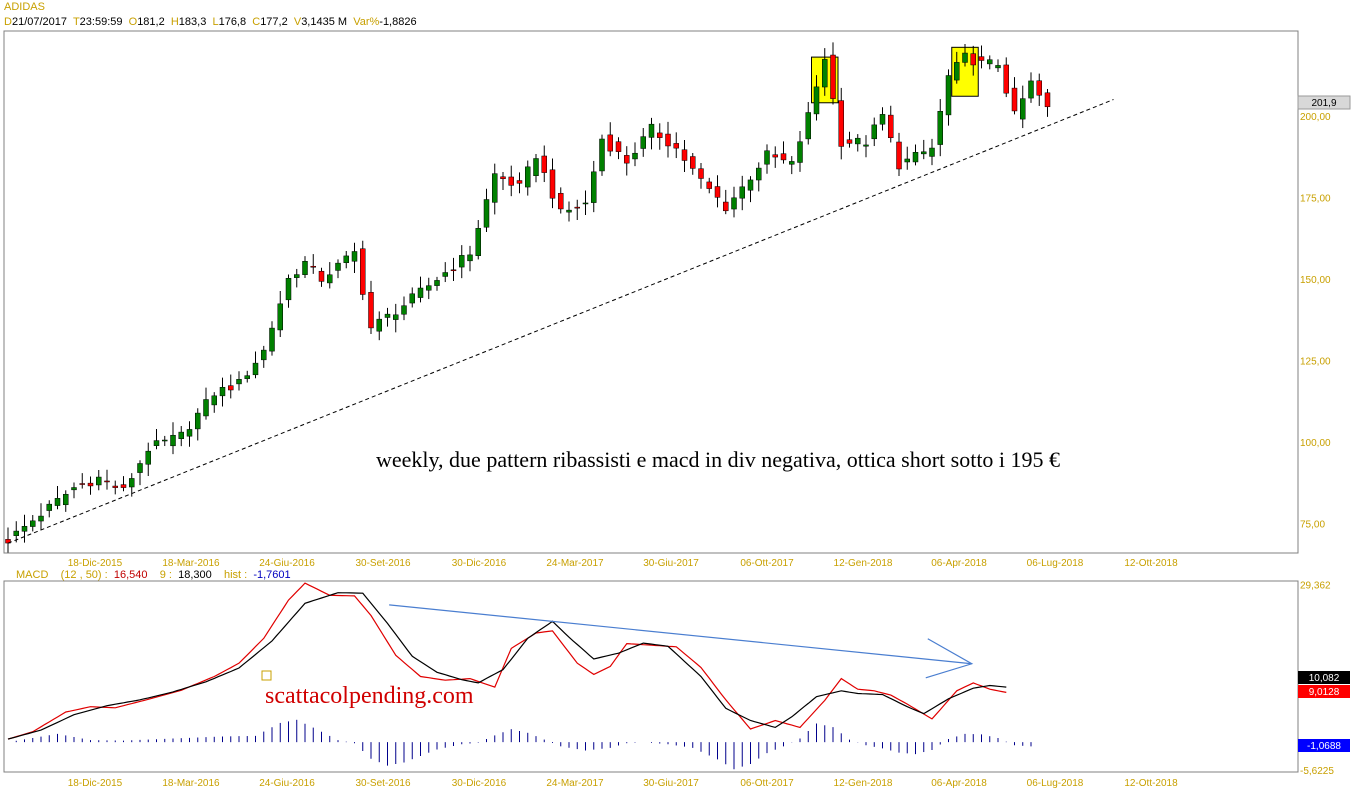  Describe the element at coordinates (1324, 677) in the screenshot. I see `macd-value-badge: 10,082` at that location.